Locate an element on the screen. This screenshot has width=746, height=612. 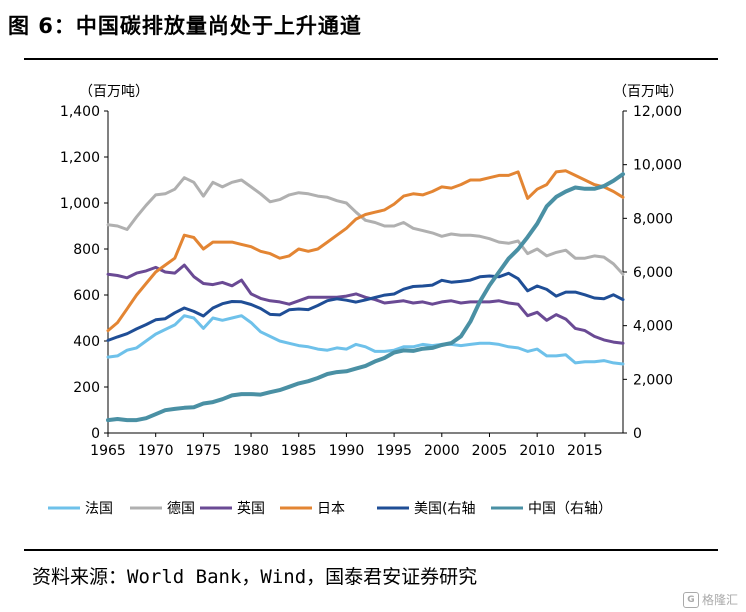
left-tick-label: 400 is located at coordinates (86, 342).